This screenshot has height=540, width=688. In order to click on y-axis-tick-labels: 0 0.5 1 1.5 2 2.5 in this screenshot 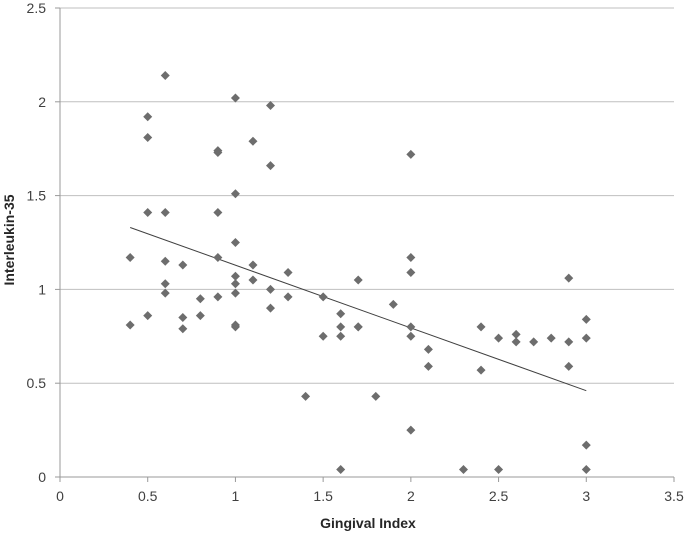, I will do `click(37, 242)`.